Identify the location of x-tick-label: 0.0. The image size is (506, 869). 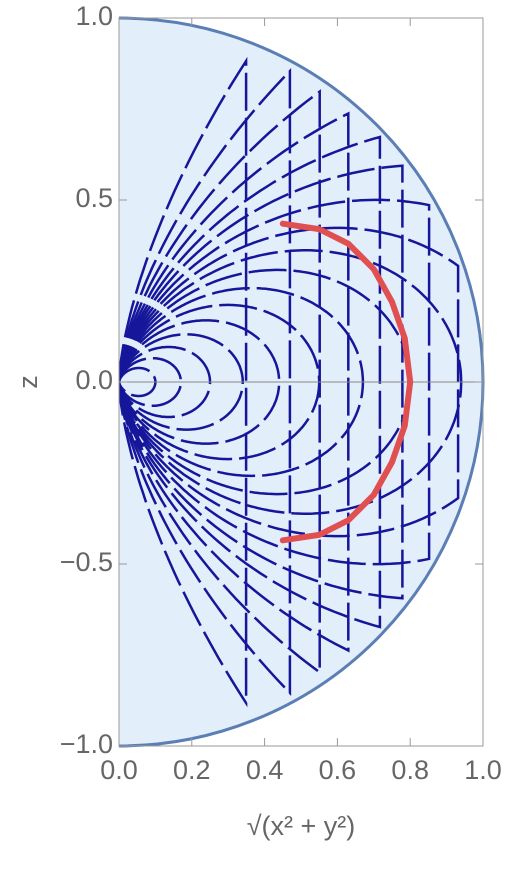
(119, 770).